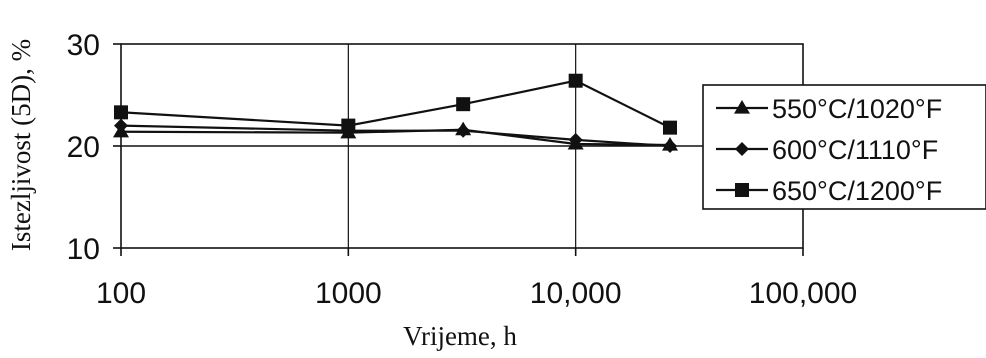 The width and height of the screenshot is (986, 358). What do you see at coordinates (83, 249) in the screenshot?
I see `y-tick-label: 10` at bounding box center [83, 249].